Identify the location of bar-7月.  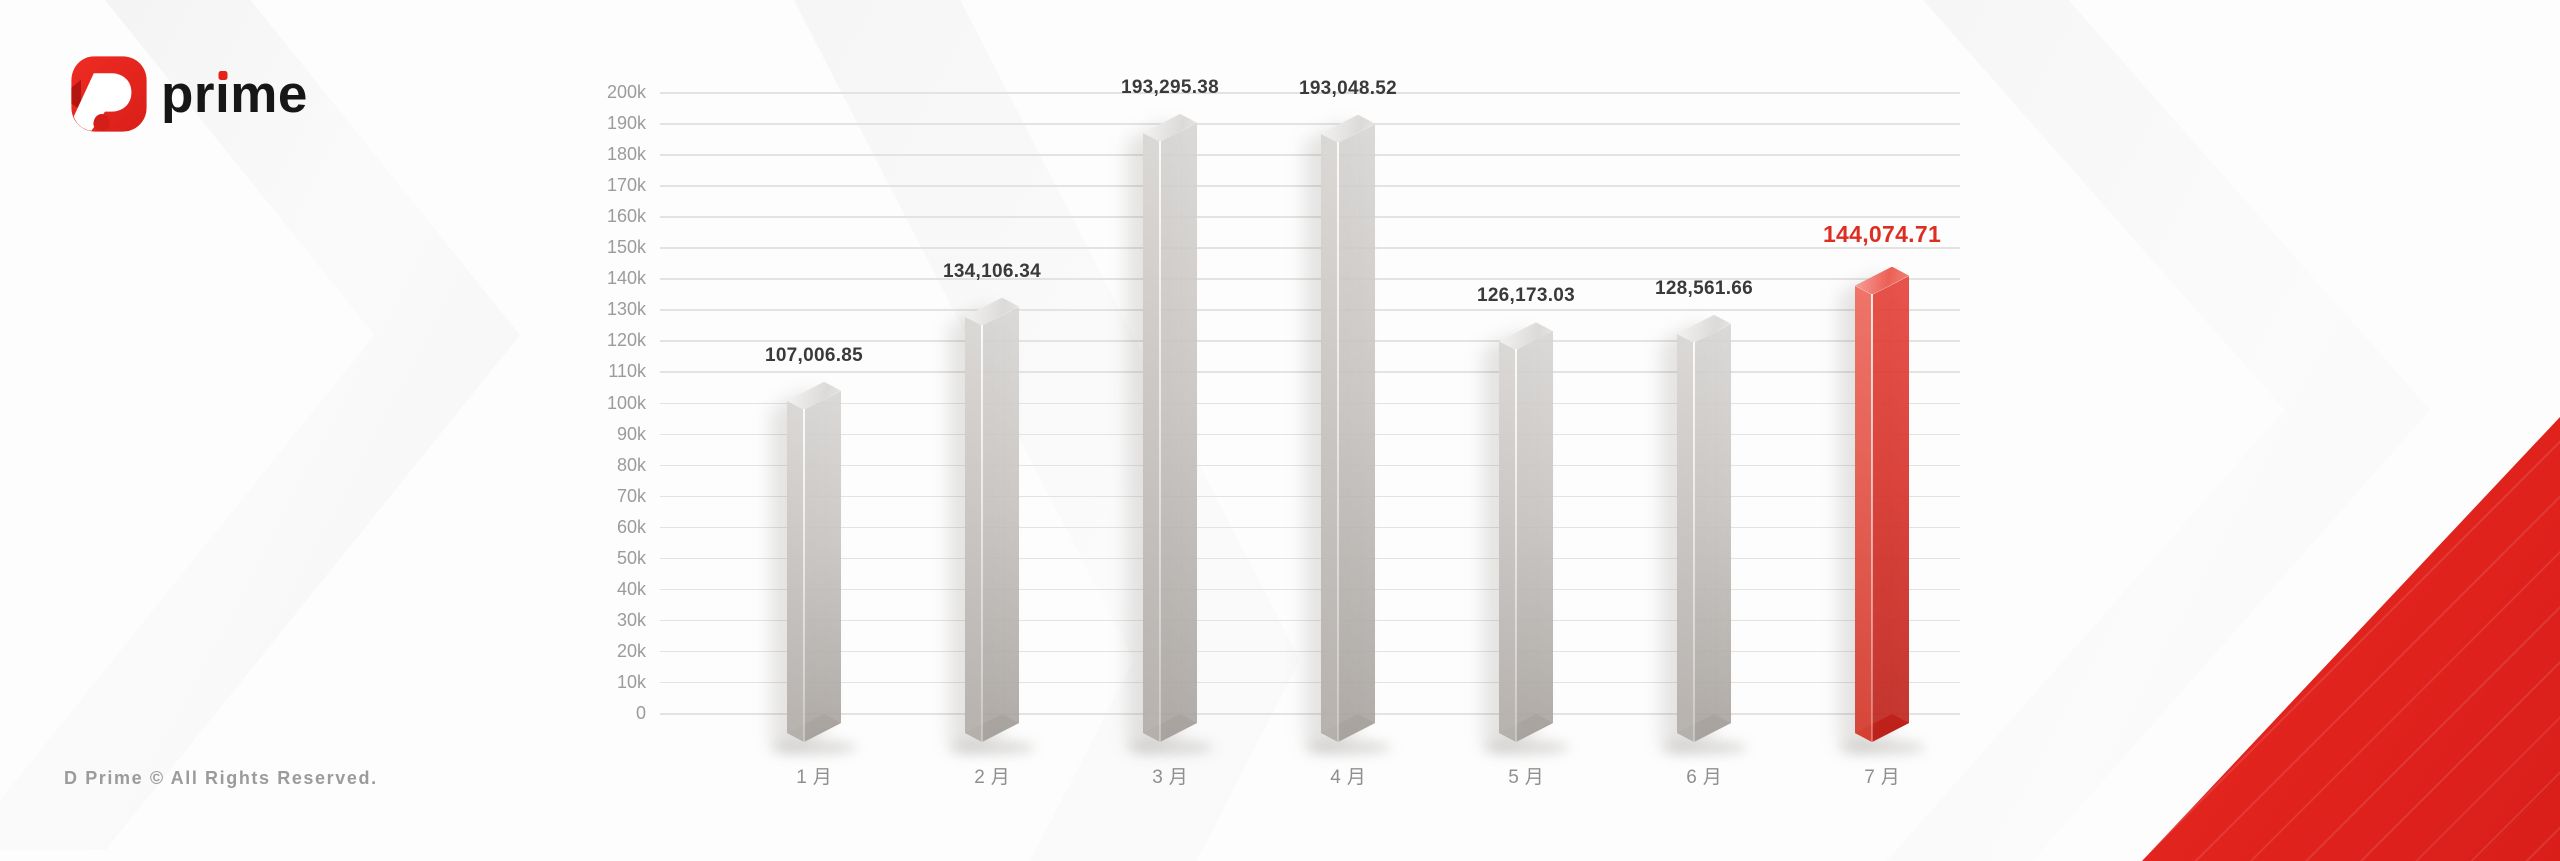
(1882, 510).